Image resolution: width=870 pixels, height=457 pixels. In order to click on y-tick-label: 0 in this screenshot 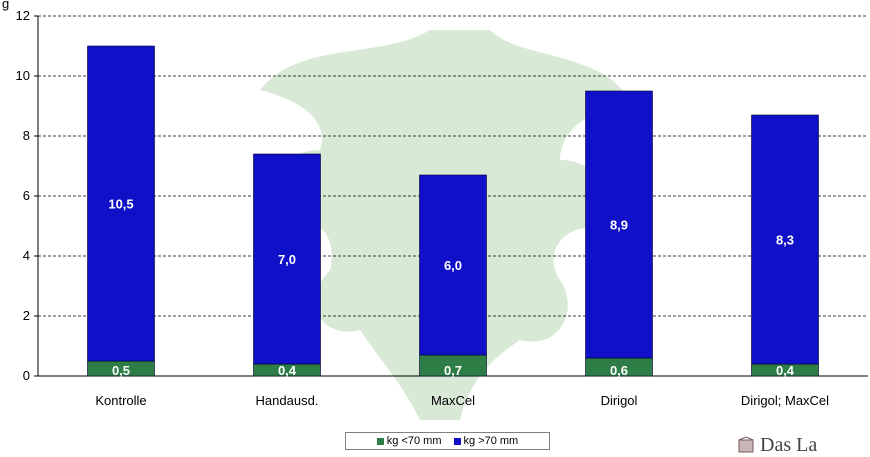, I will do `click(26, 375)`.